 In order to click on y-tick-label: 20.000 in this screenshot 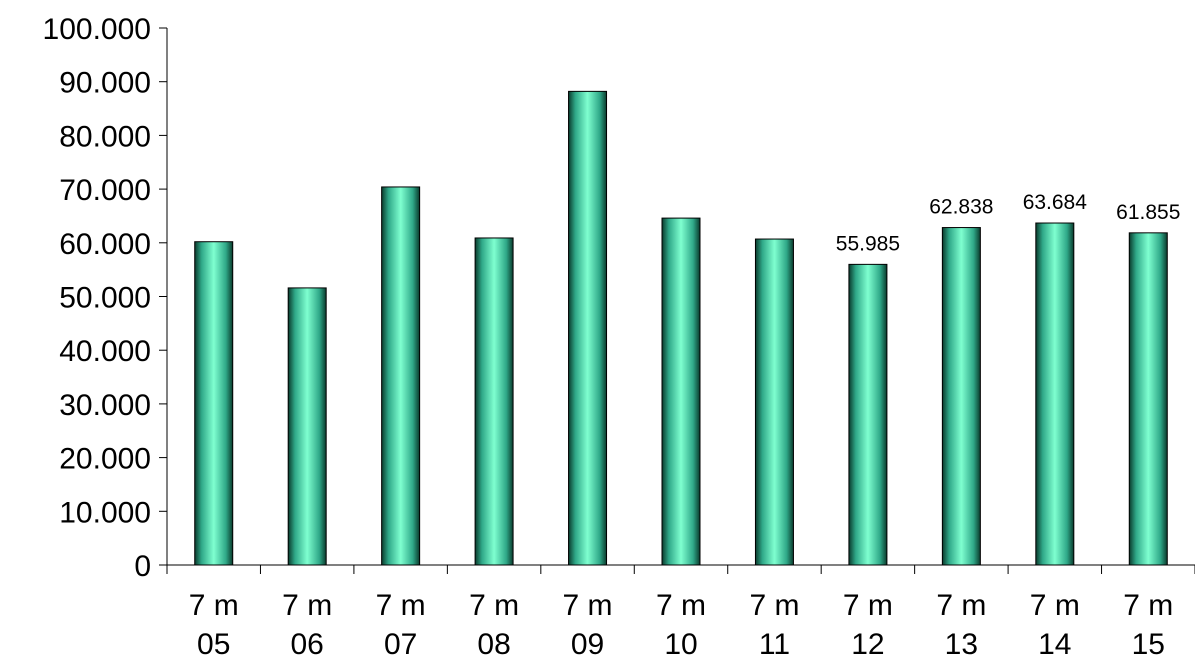, I will do `click(105, 459)`.